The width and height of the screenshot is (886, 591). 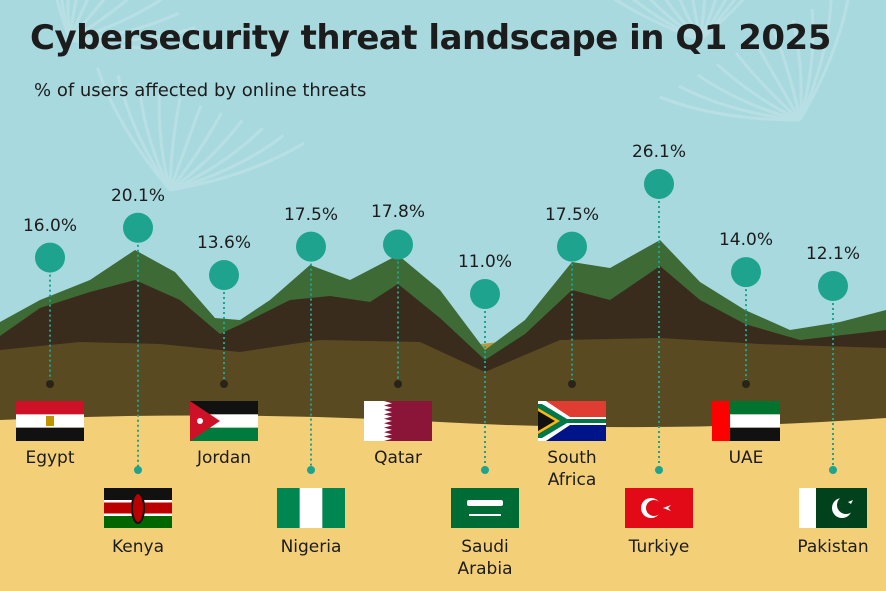 What do you see at coordinates (224, 275) in the screenshot?
I see `marker-jordan` at bounding box center [224, 275].